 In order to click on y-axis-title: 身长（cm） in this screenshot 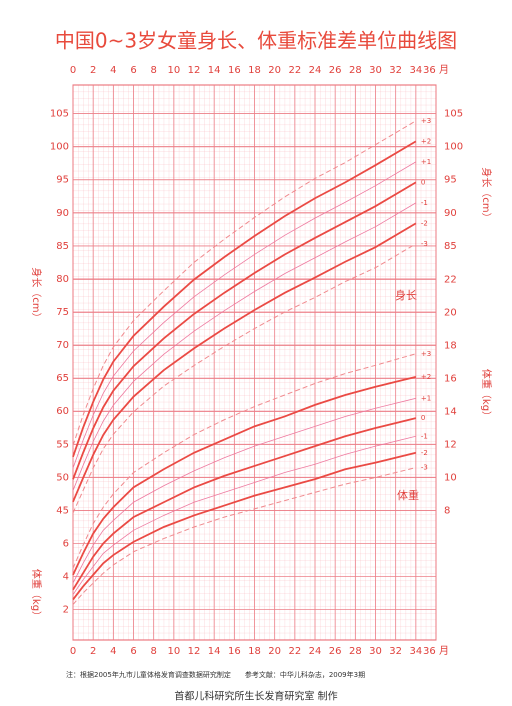, I will do `click(36, 294)`.